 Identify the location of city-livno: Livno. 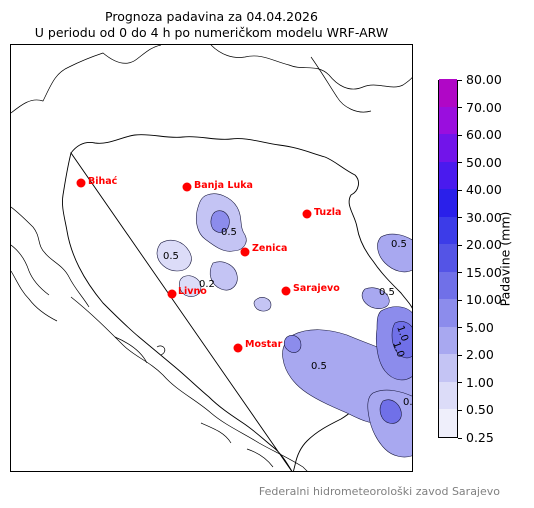
(187, 292).